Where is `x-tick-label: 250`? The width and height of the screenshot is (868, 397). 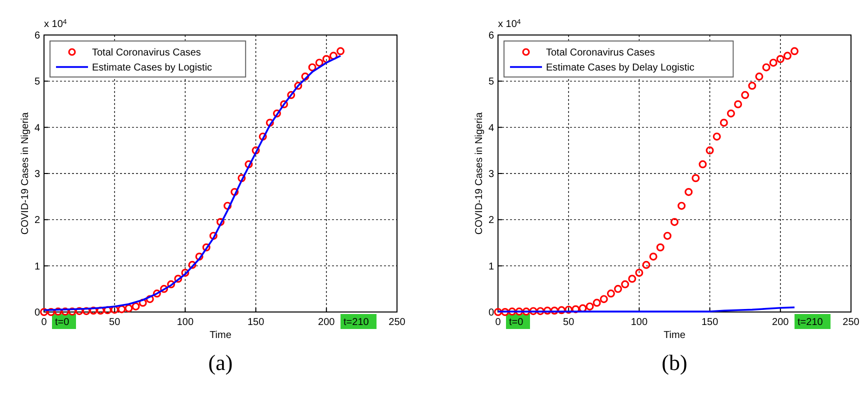
x-tick-label: 250 is located at coordinates (851, 322).